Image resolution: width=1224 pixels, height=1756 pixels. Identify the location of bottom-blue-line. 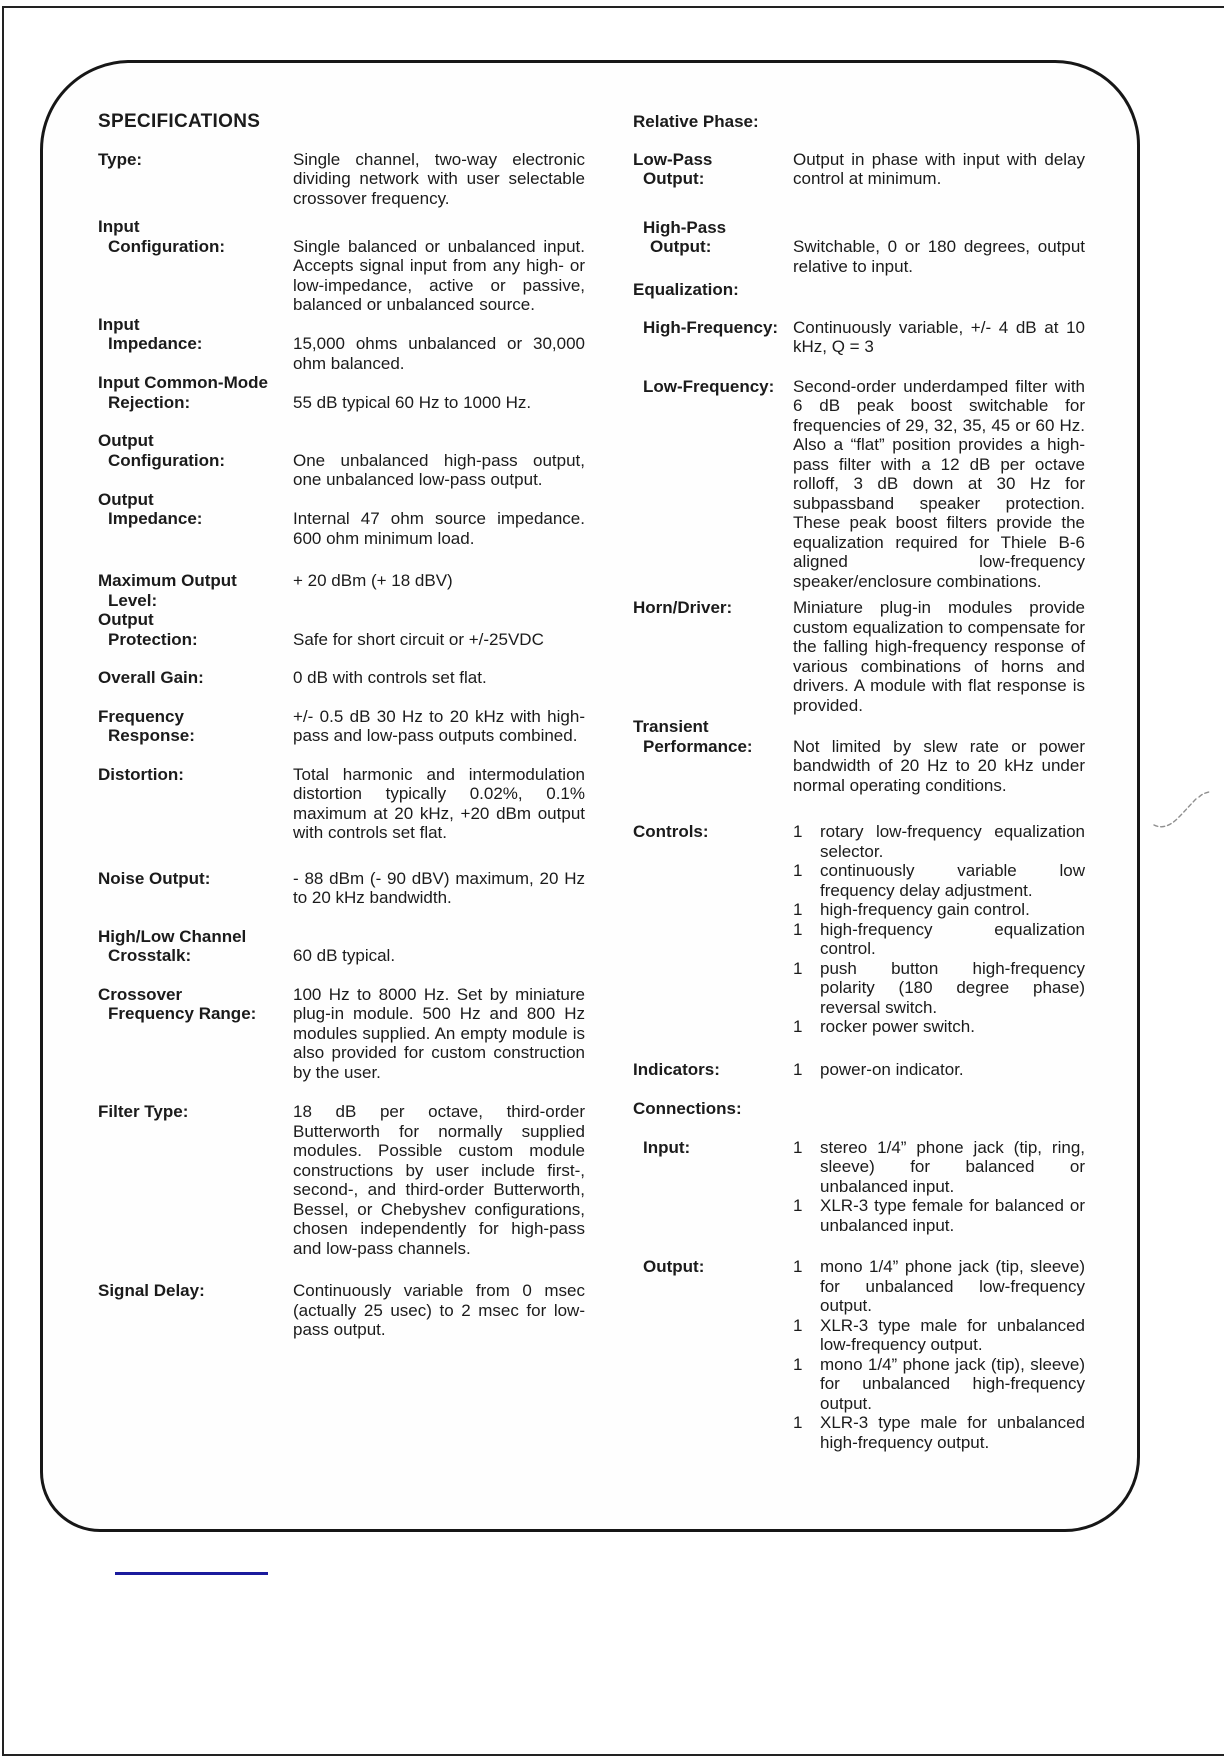
(191, 1573).